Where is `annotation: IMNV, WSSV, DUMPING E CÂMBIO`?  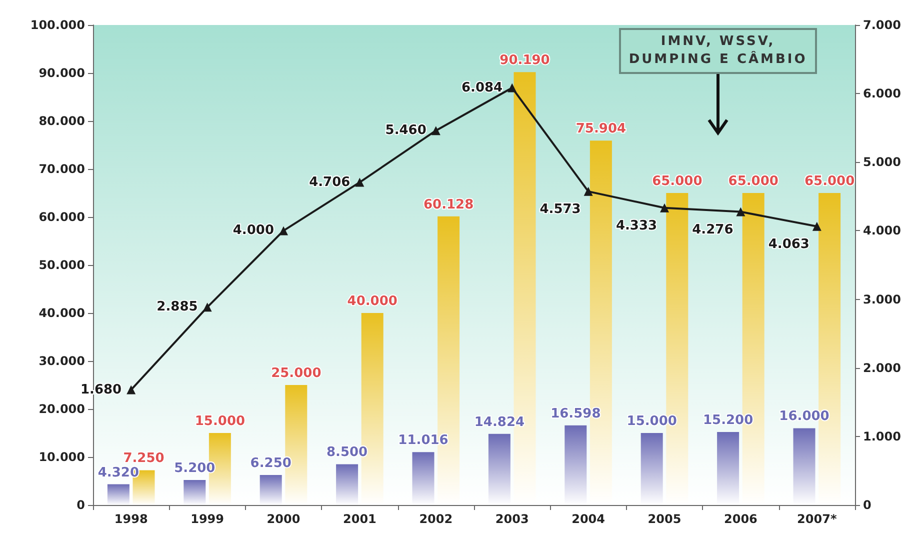
annotation: IMNV, WSSV, DUMPING E CÂMBIO is located at coordinates (718, 51).